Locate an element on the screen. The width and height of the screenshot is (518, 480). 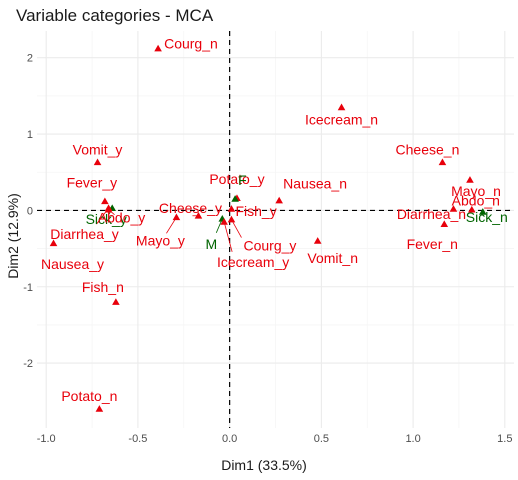
point-label: Diarrhea_n is located at coordinates (431, 214).